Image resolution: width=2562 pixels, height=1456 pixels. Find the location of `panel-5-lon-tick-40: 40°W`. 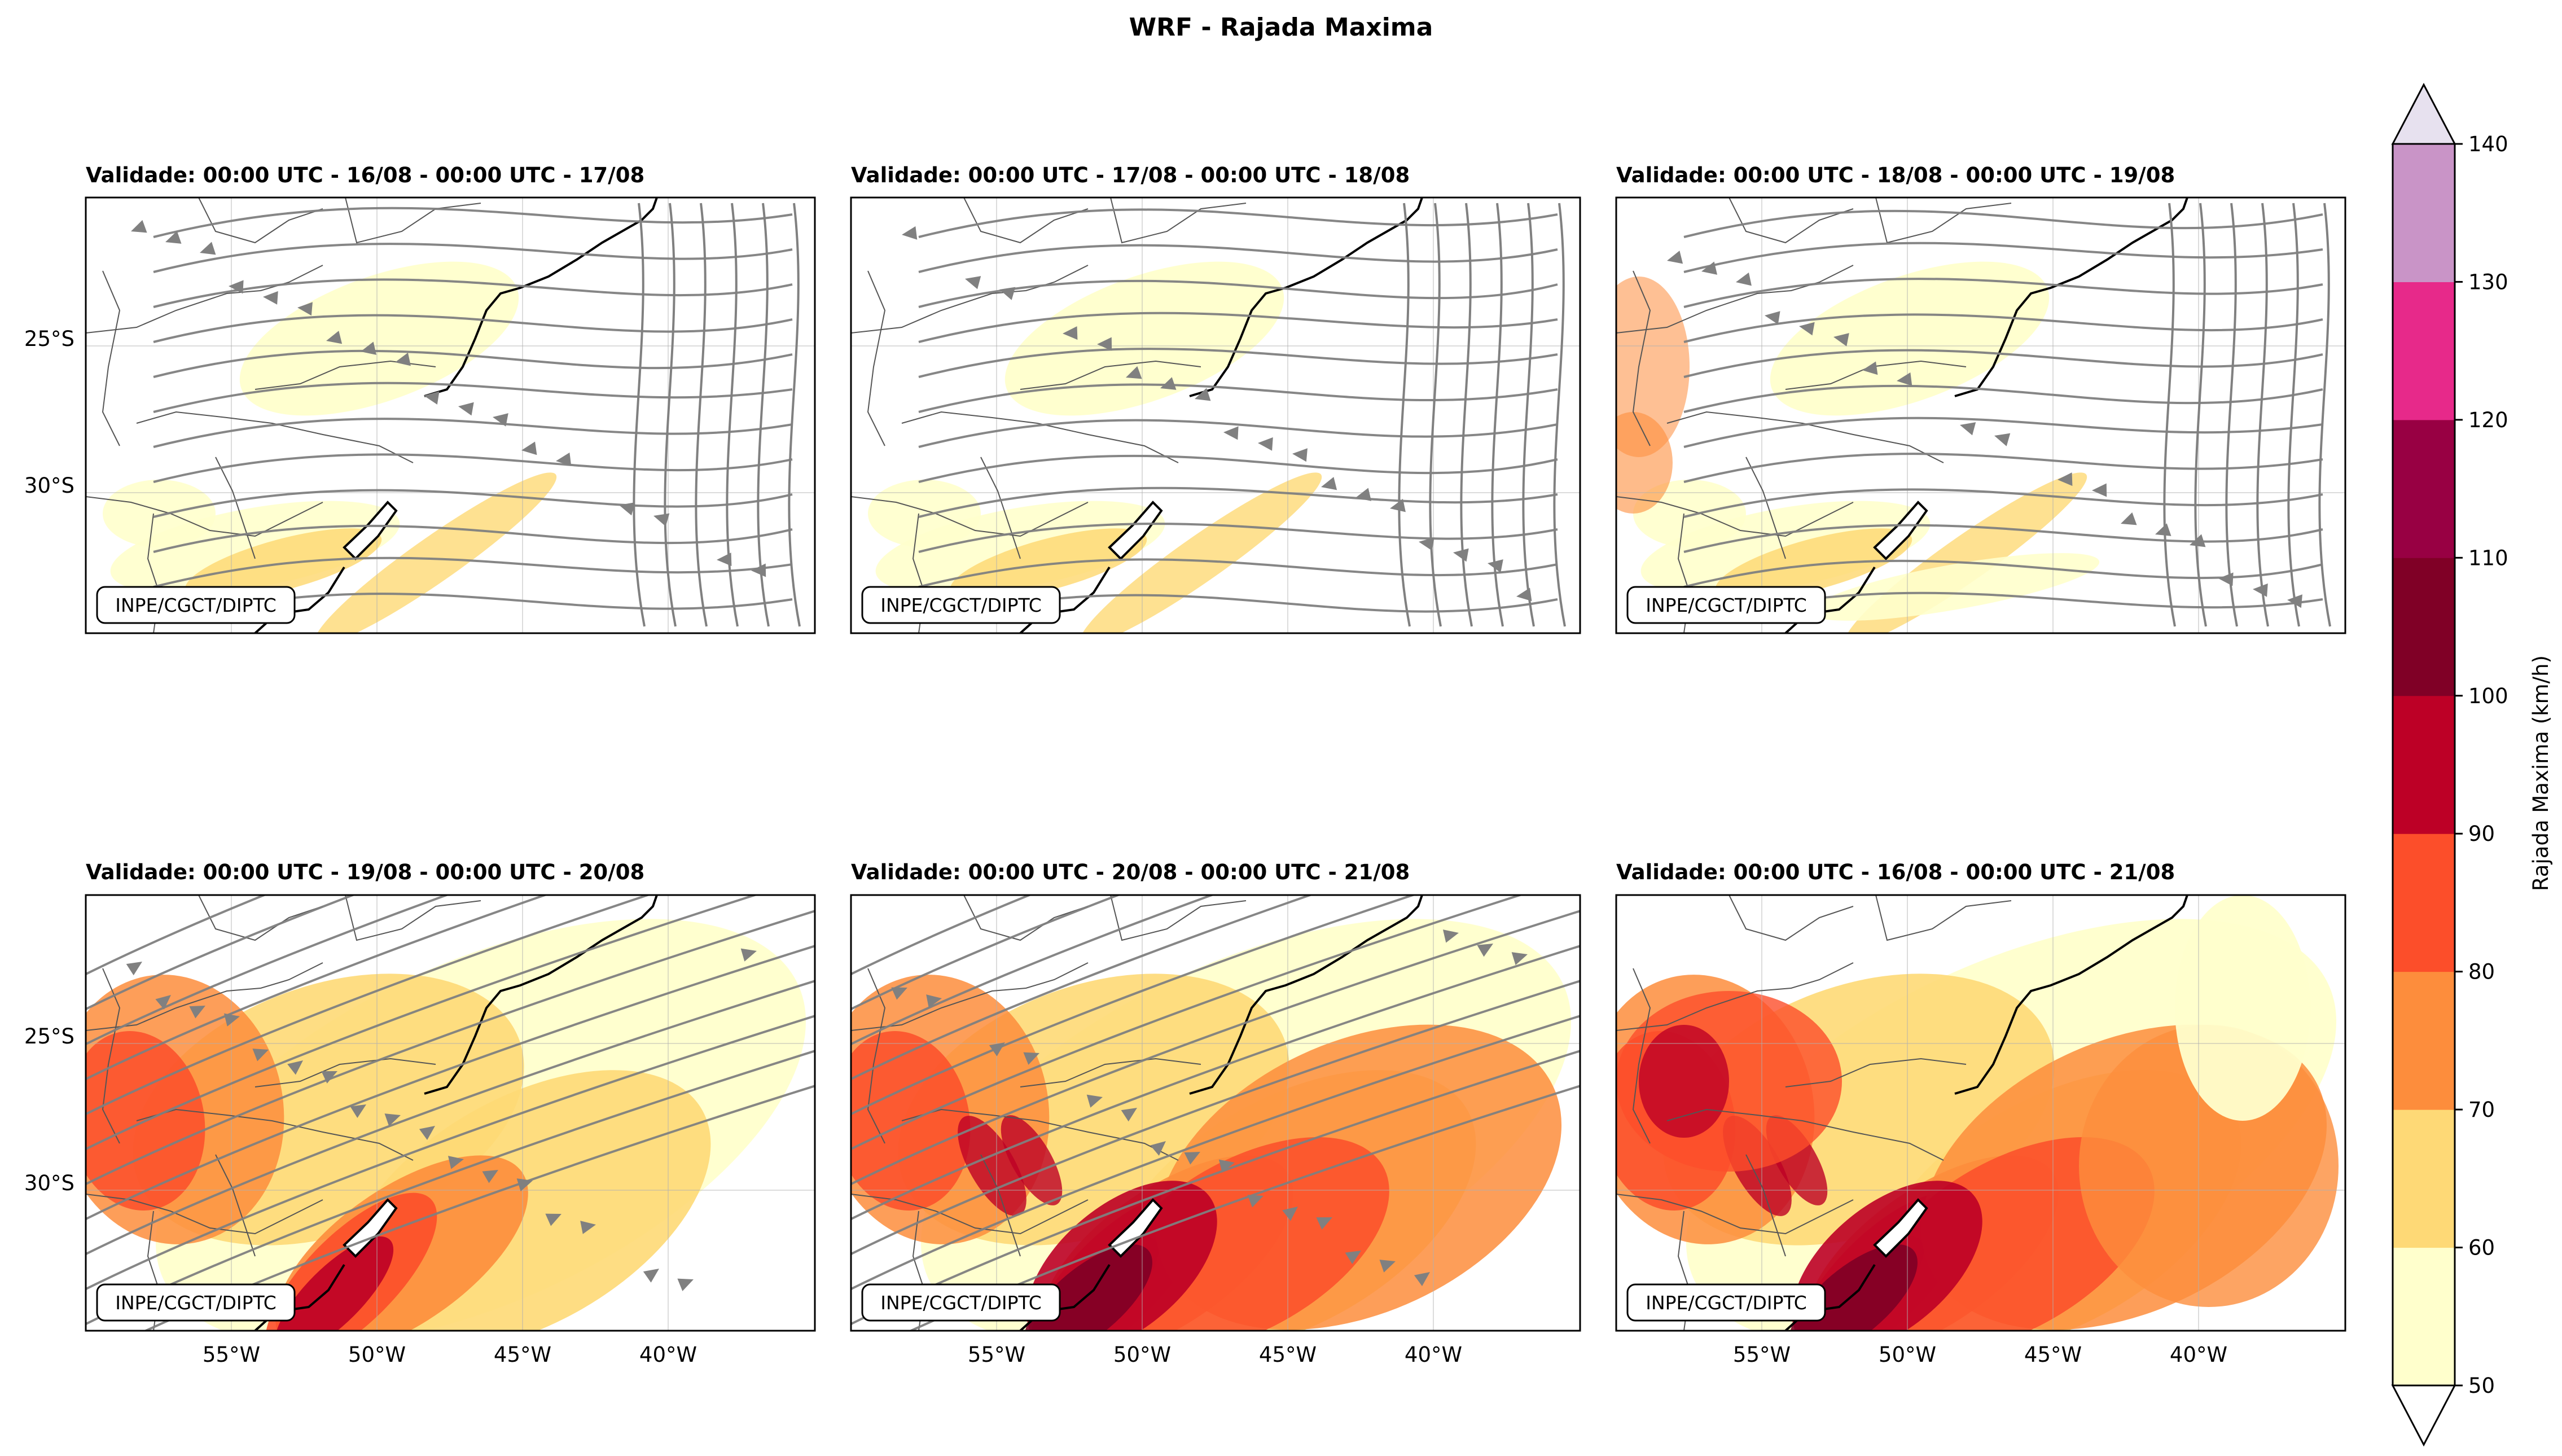

panel-5-lon-tick-40: 40°W is located at coordinates (1433, 1355).